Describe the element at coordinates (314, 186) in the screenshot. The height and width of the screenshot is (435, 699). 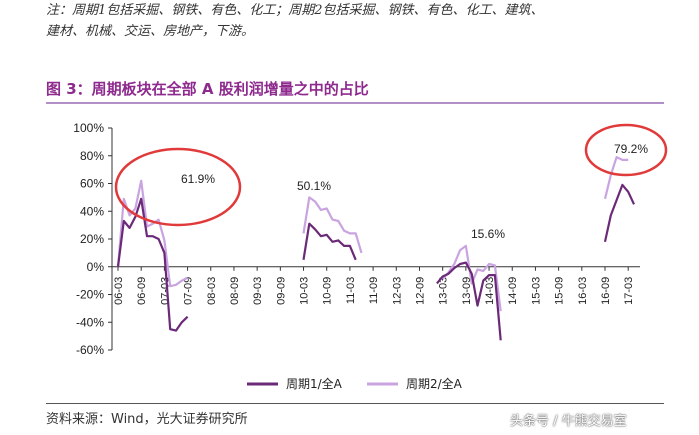
I see `annotation-label: 50.1%` at that location.